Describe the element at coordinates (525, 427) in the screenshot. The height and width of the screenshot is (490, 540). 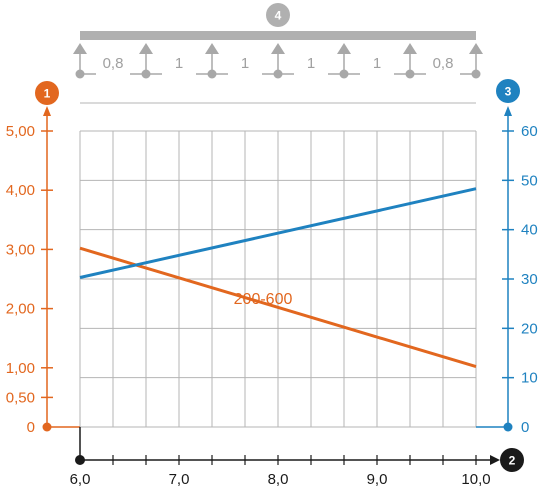
I see `right-axis-tick-label: 0` at that location.